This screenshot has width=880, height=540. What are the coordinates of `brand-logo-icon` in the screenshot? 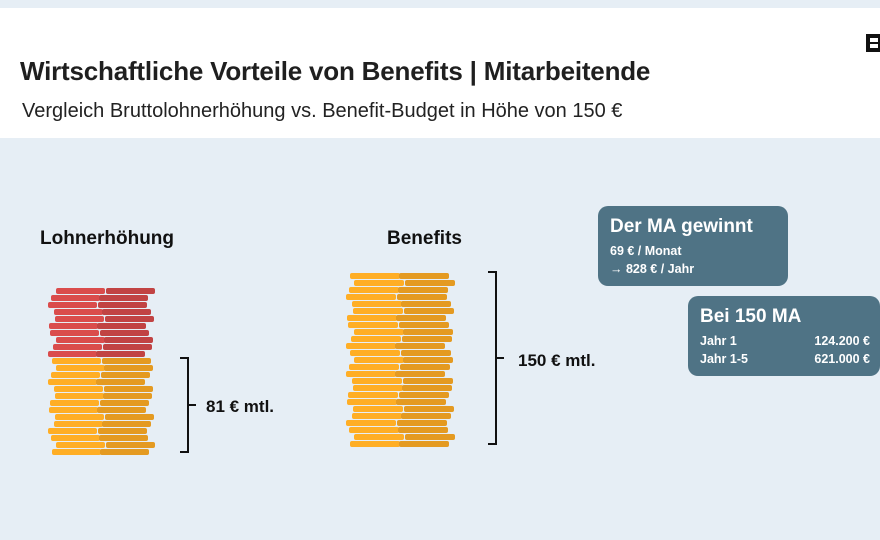 It's located at (873, 43).